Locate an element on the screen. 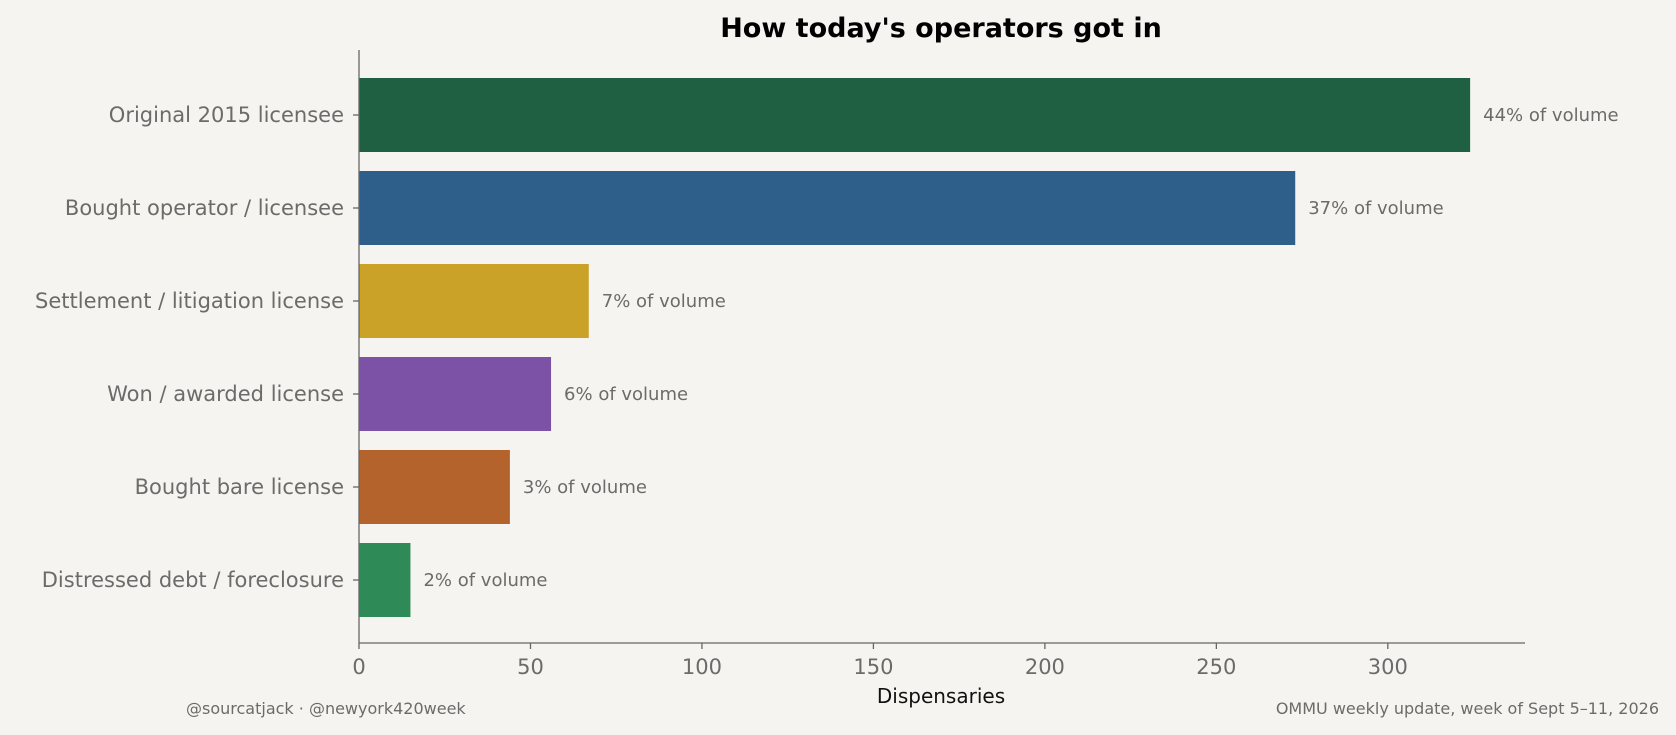 The width and height of the screenshot is (1676, 735). x-tick-label: 300 is located at coordinates (1388, 667).